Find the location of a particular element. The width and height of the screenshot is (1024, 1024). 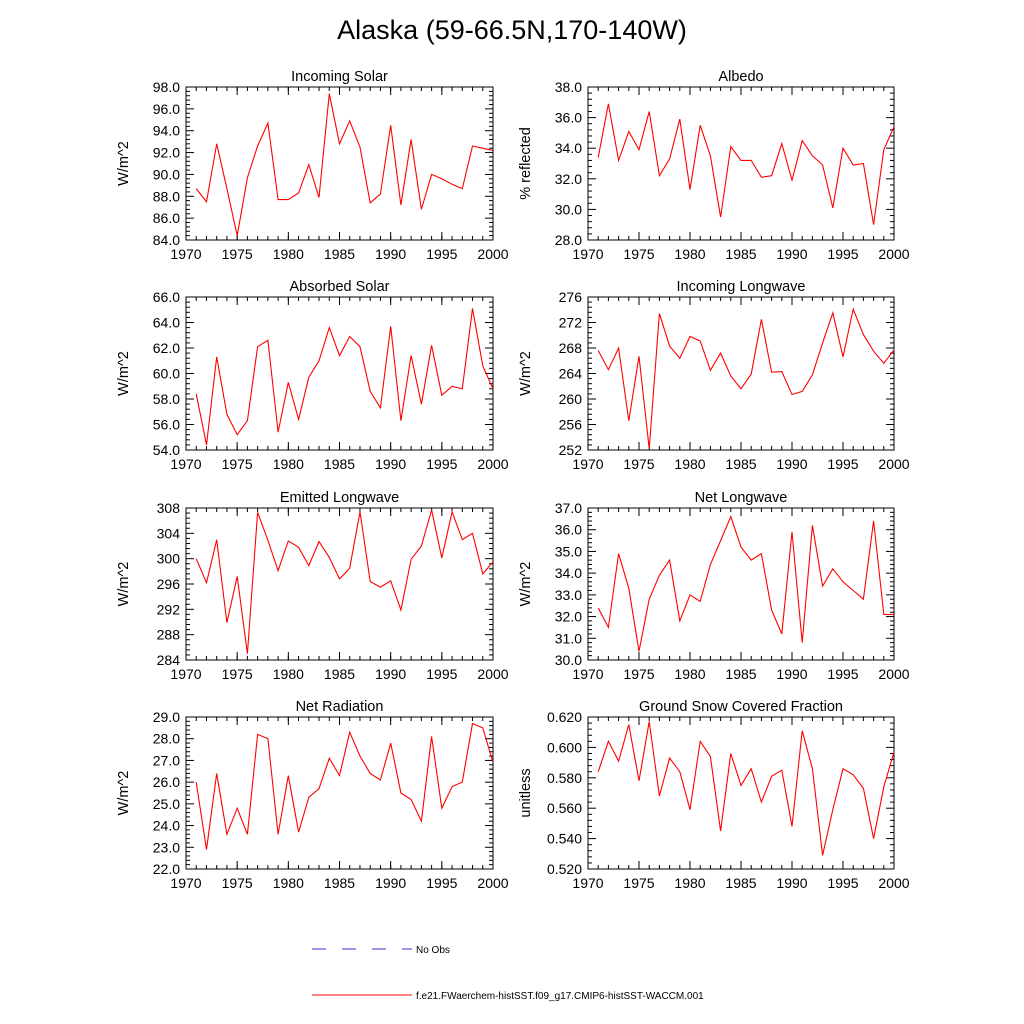

y-tick-label: 96.0 is located at coordinates (166, 109).